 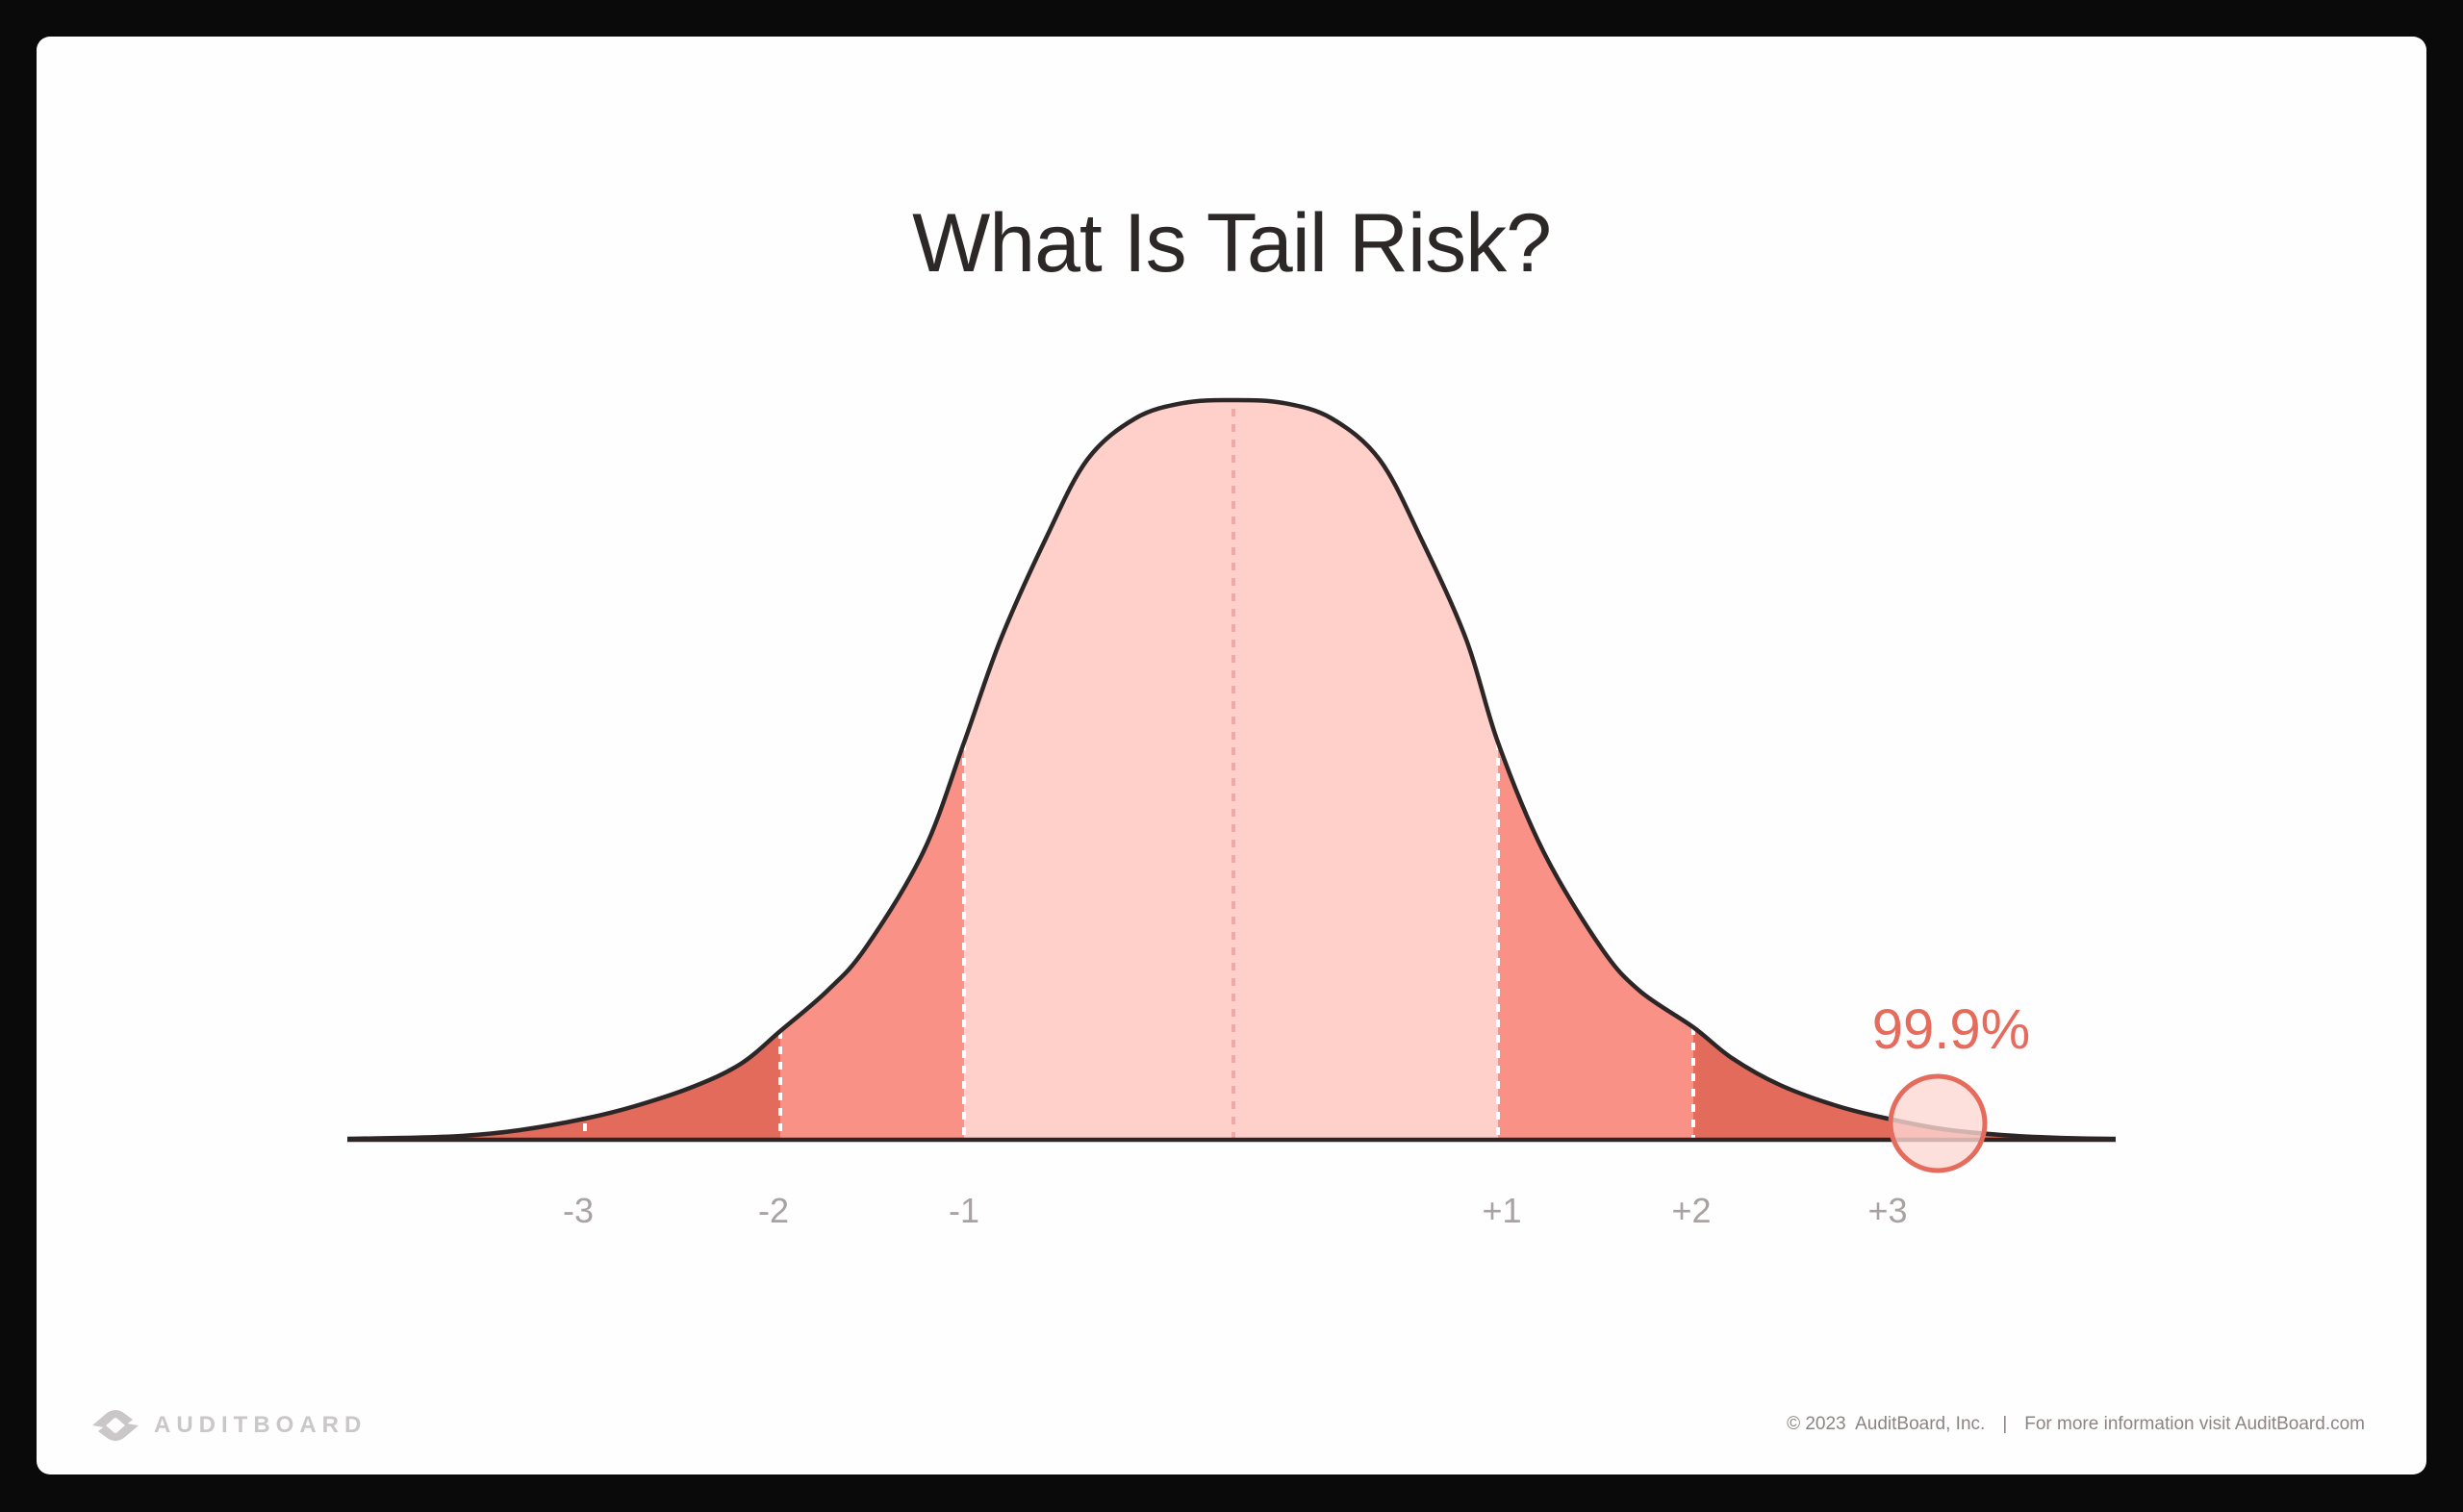 I want to click on page-title: What Is Tail Risk?, so click(x=1232, y=244).